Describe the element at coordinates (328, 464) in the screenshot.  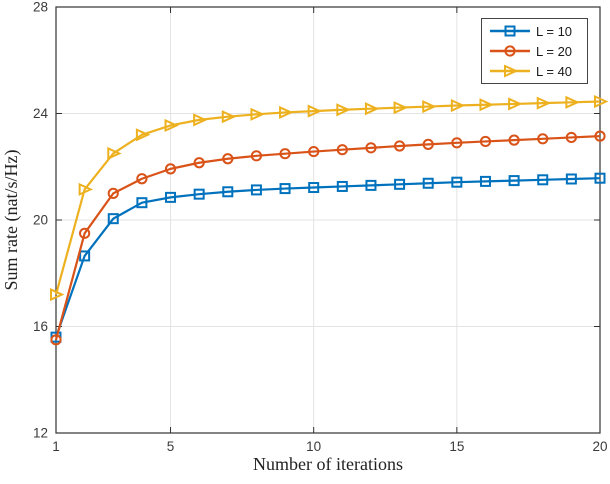
I see `x-axis-label: Number of iterations` at that location.